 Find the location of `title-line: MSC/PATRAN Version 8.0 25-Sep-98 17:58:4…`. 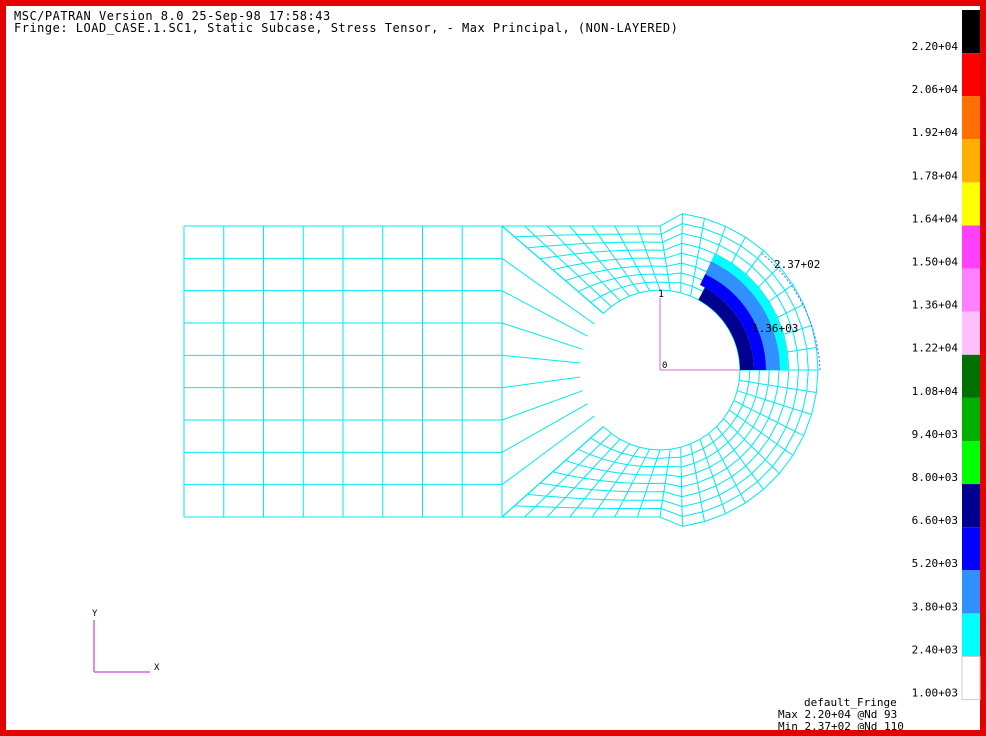

title-line: MSC/PATRAN Version 8.0 25-Sep-98 17:58:4… is located at coordinates (172, 16).